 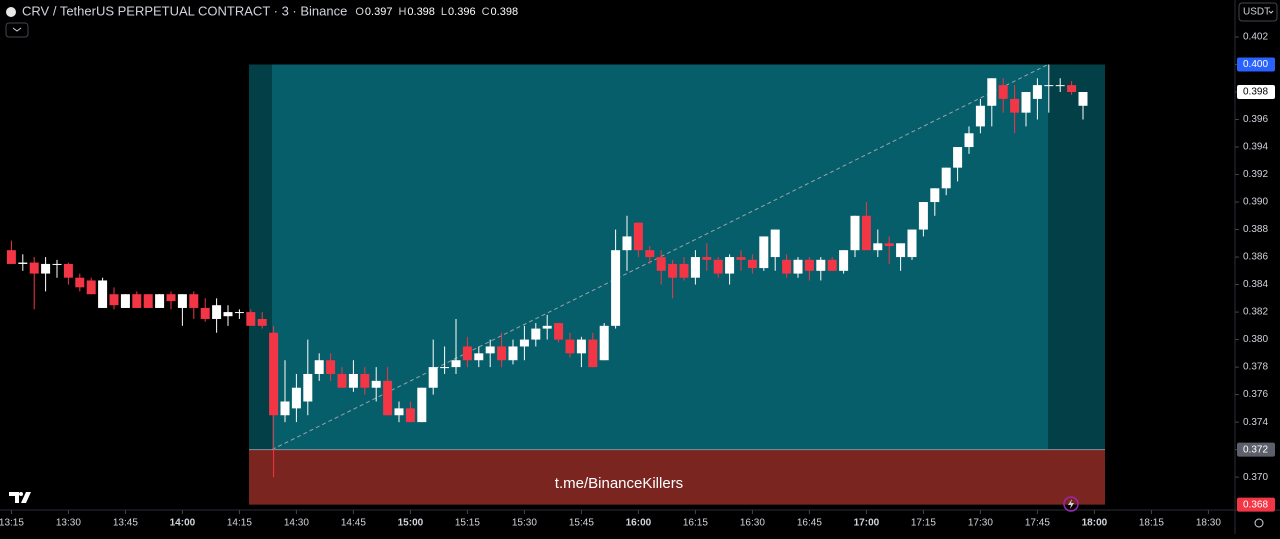 I want to click on icon-ring, so click(x=1071, y=504).